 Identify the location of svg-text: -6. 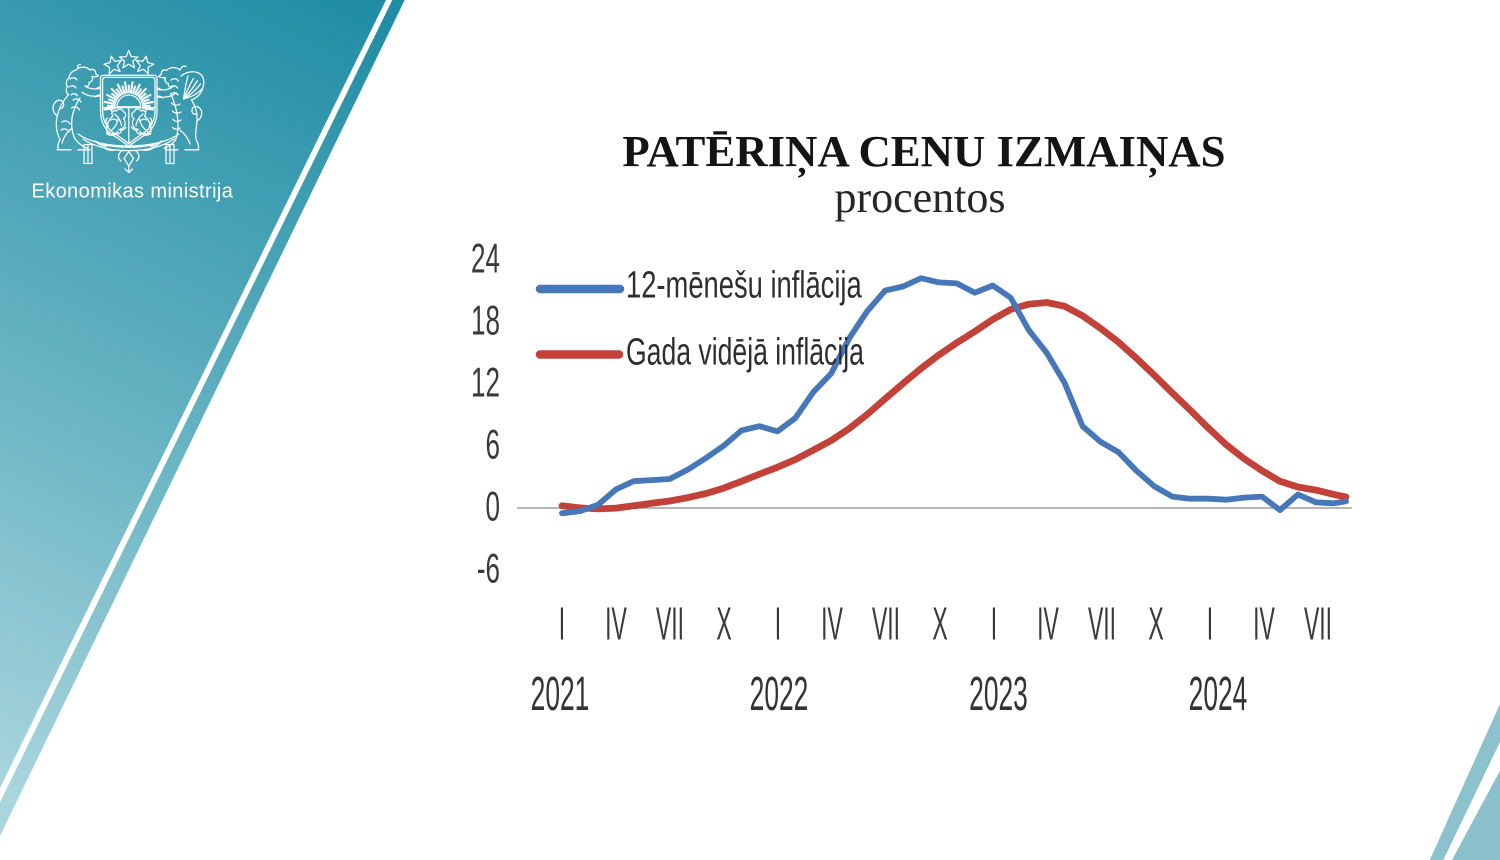
(488, 568).